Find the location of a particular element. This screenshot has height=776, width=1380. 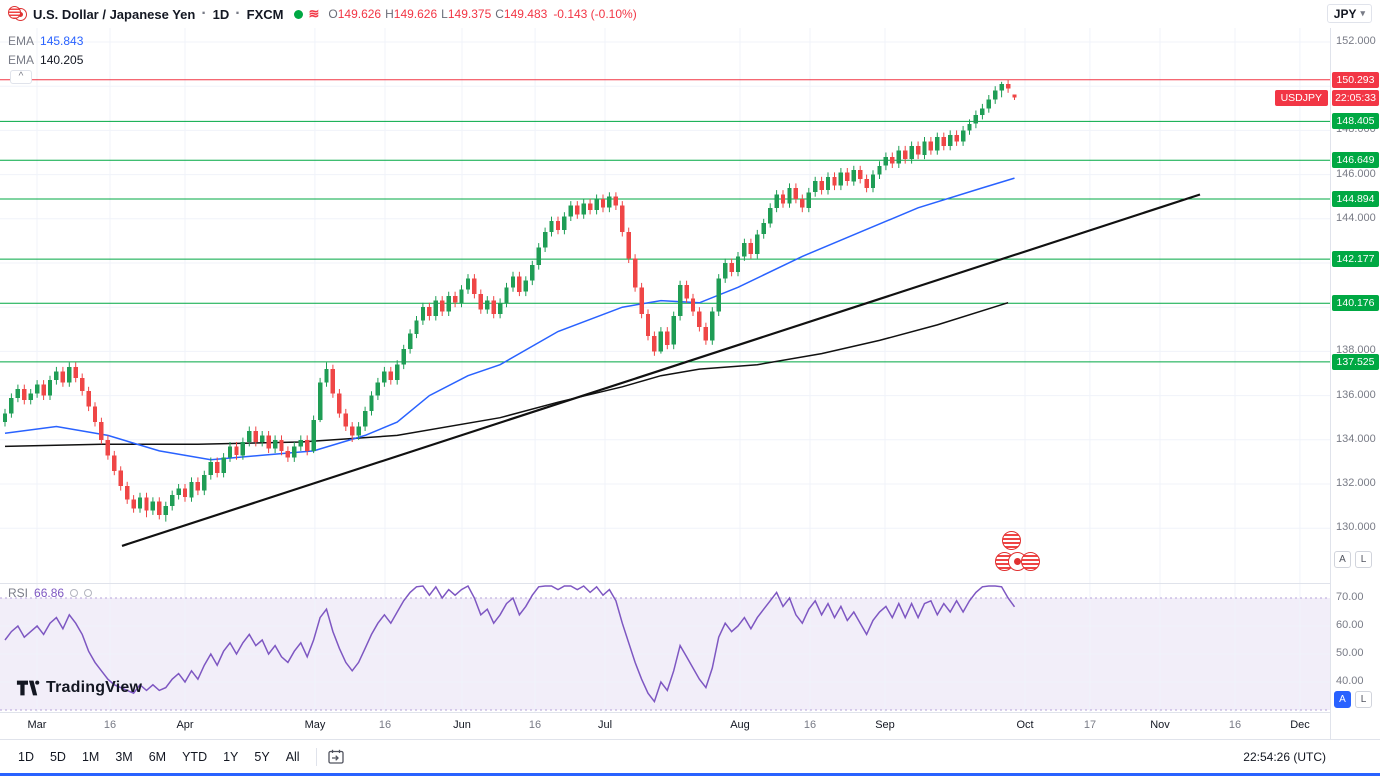

symbol-price-badge: USDJPY is located at coordinates (1301, 98).